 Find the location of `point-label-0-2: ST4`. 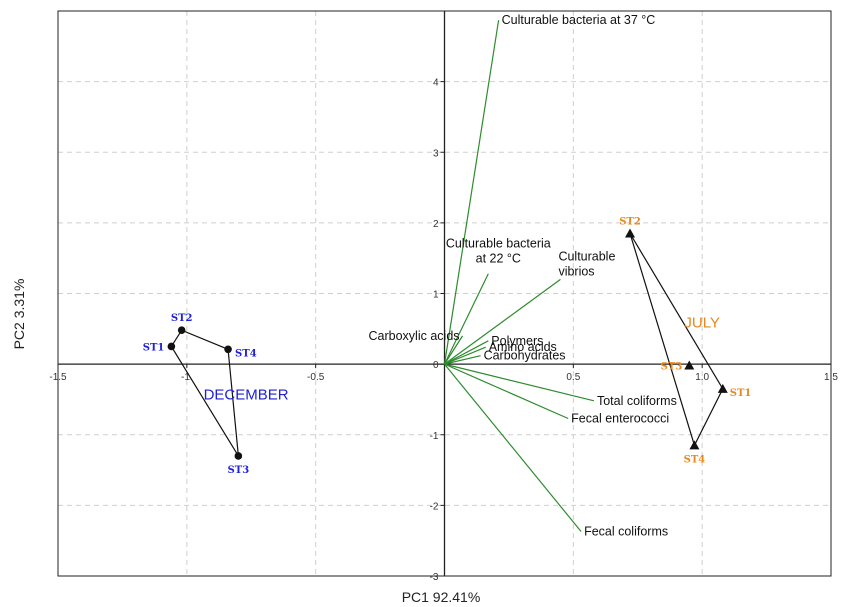

point-label-0-2: ST4 is located at coordinates (246, 353).